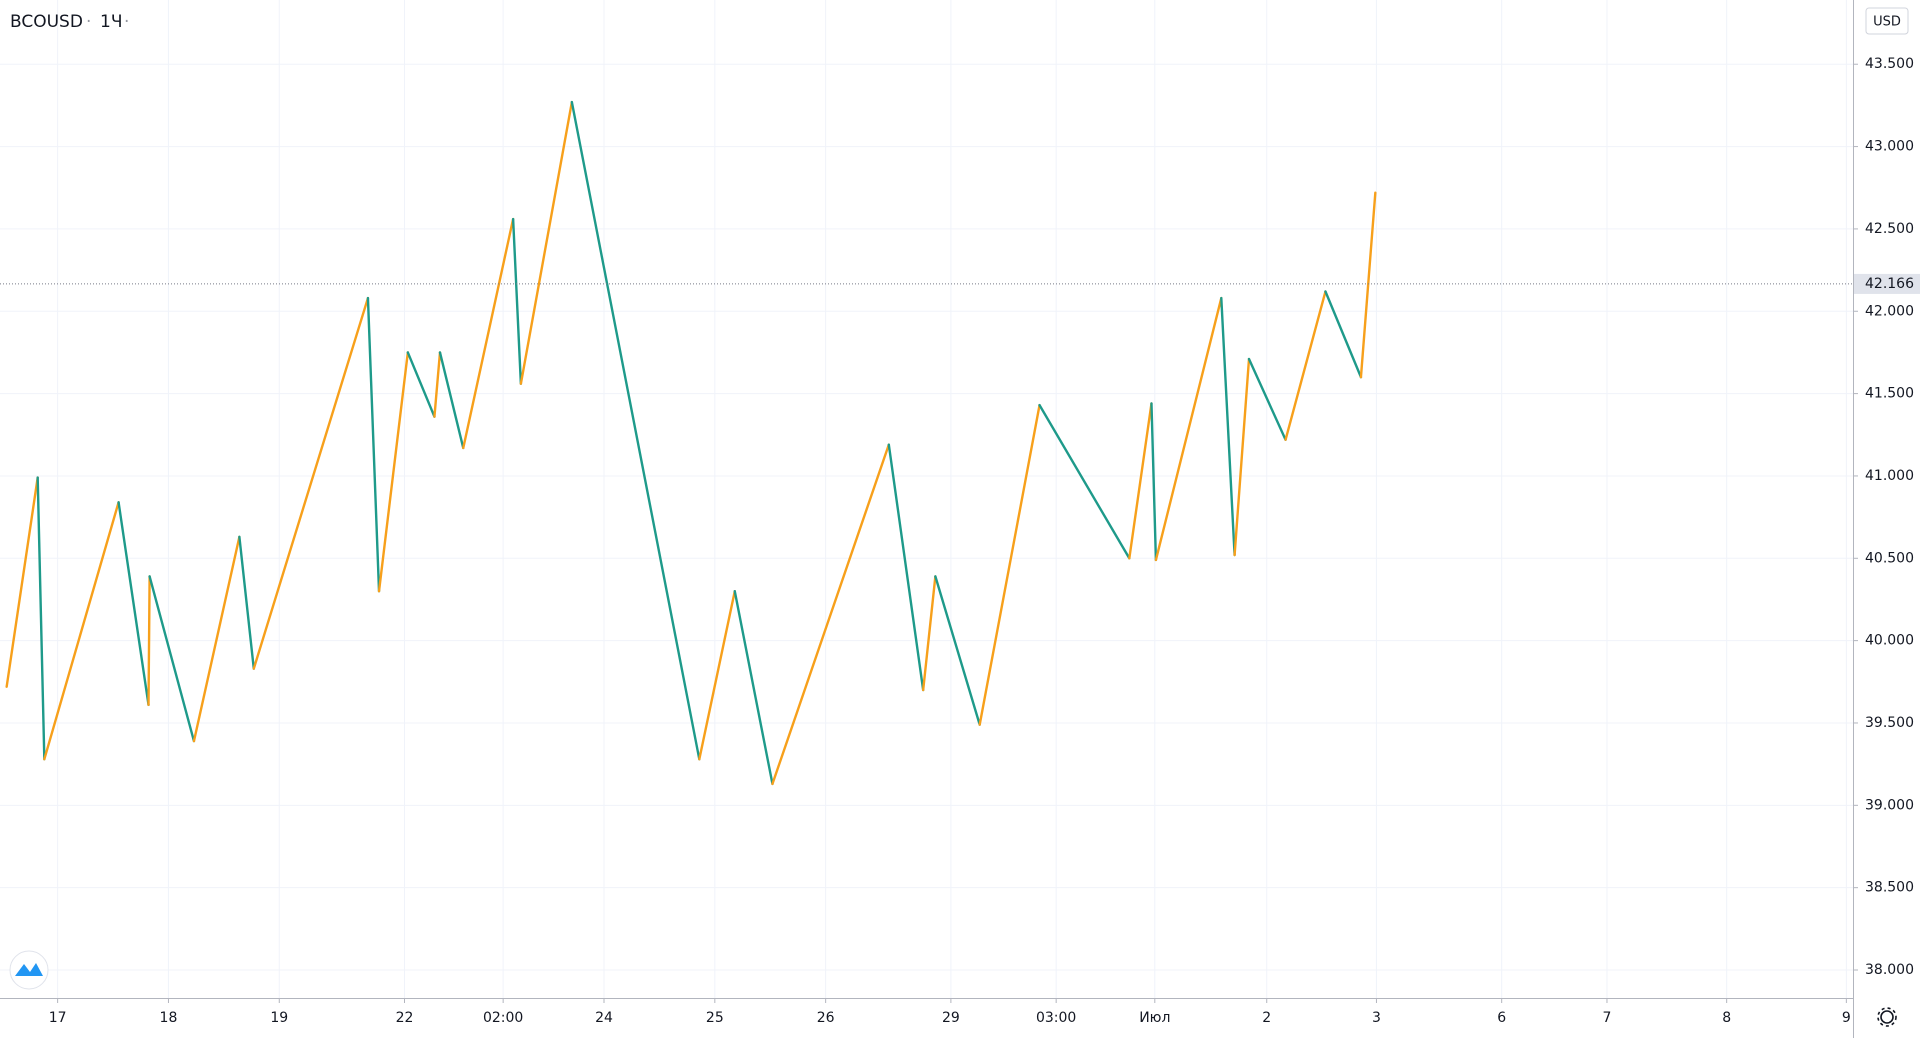 Image resolution: width=1920 pixels, height=1038 pixels. Describe the element at coordinates (715, 1018) in the screenshot. I see `x-tick-label: 25` at that location.